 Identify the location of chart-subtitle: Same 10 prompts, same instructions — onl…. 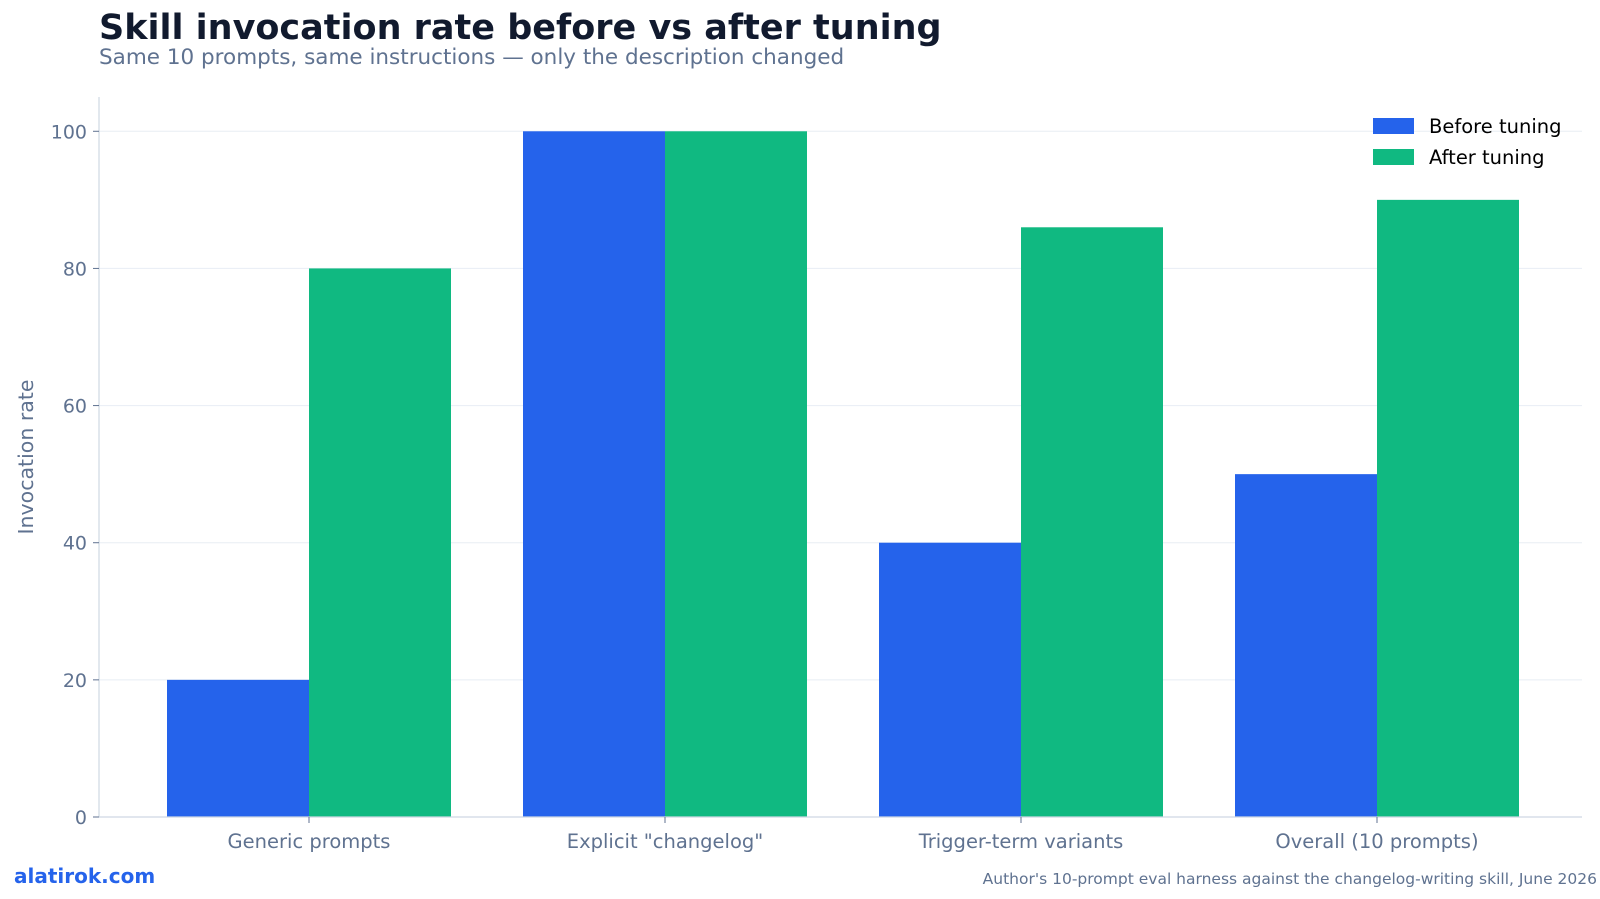
(472, 57).